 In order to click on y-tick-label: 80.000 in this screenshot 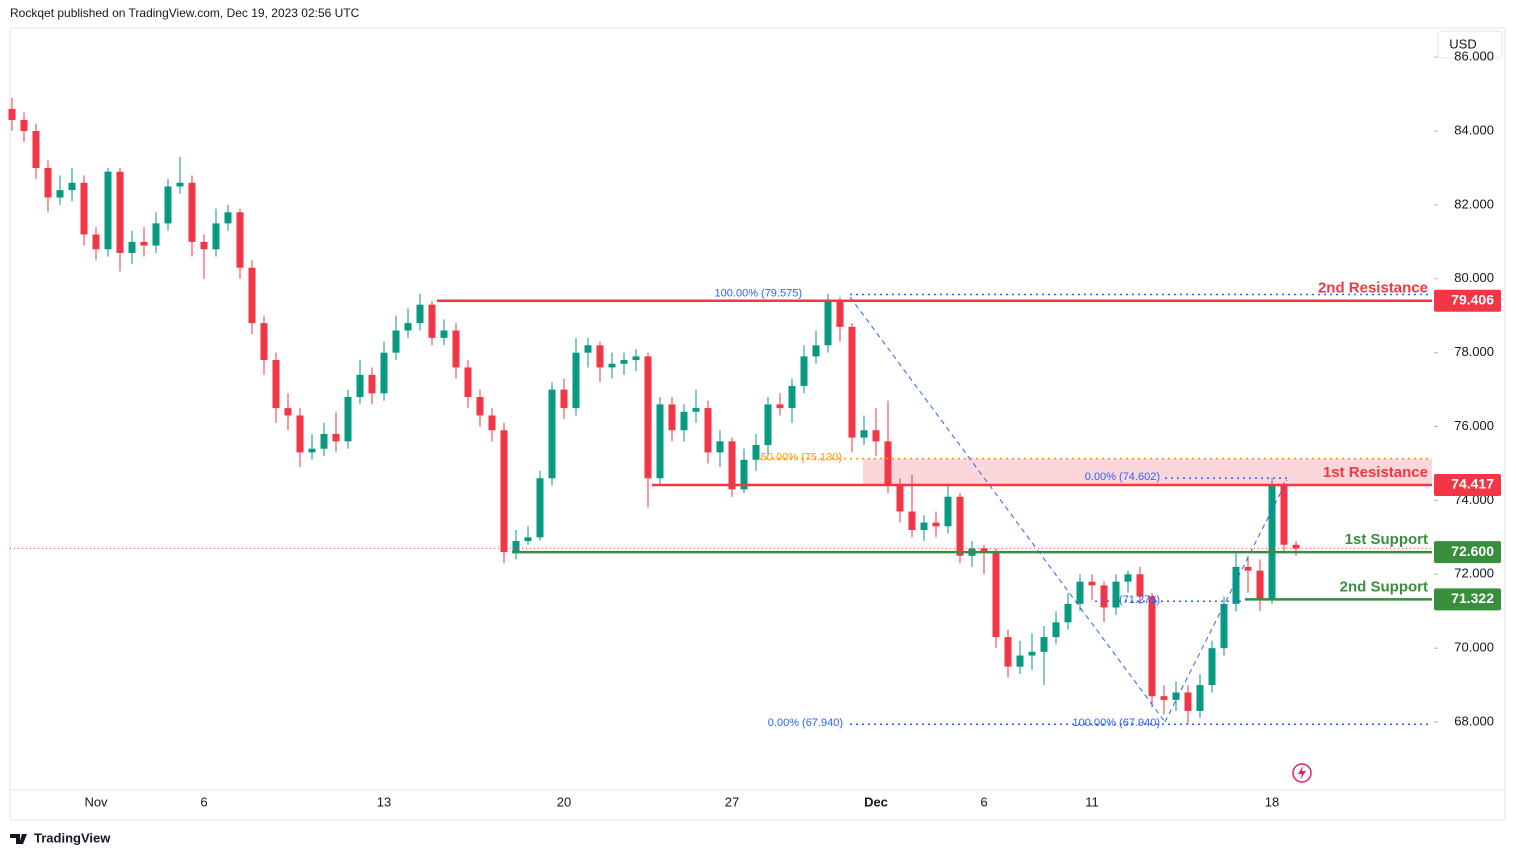, I will do `click(1474, 277)`.